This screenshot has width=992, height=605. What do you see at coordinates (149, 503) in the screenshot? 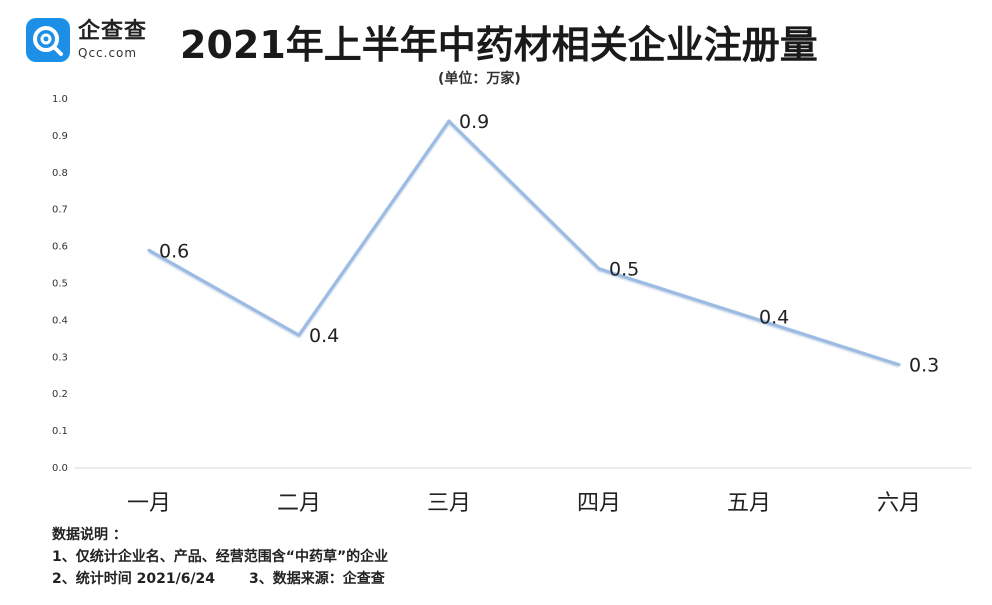
I see `x-category-label: 一月` at bounding box center [149, 503].